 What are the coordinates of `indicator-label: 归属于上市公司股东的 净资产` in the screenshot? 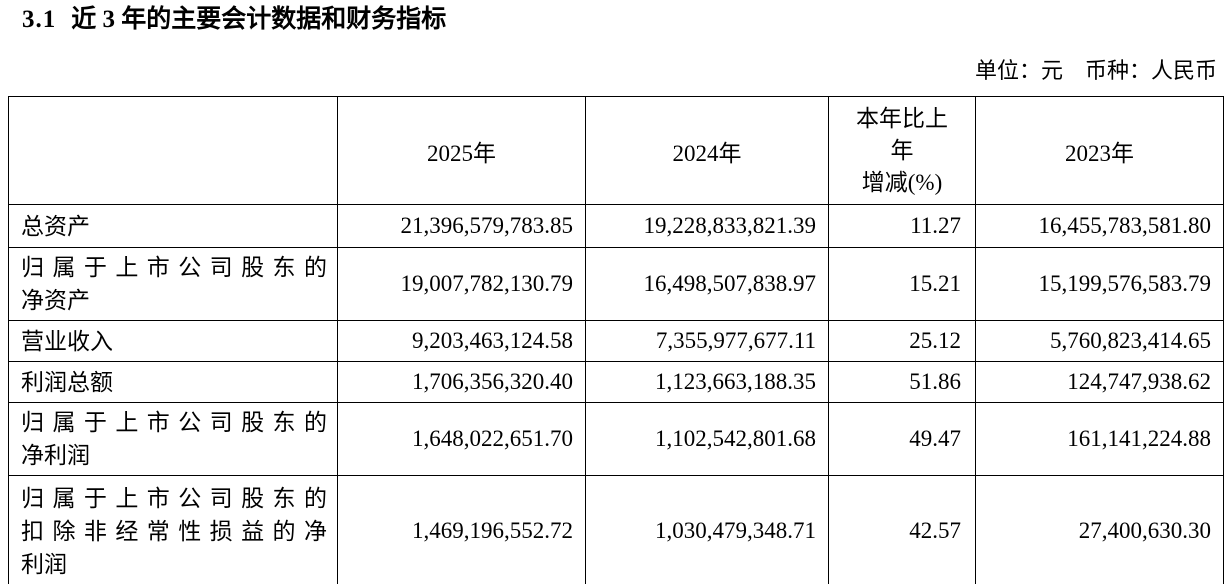 It's located at (173, 284).